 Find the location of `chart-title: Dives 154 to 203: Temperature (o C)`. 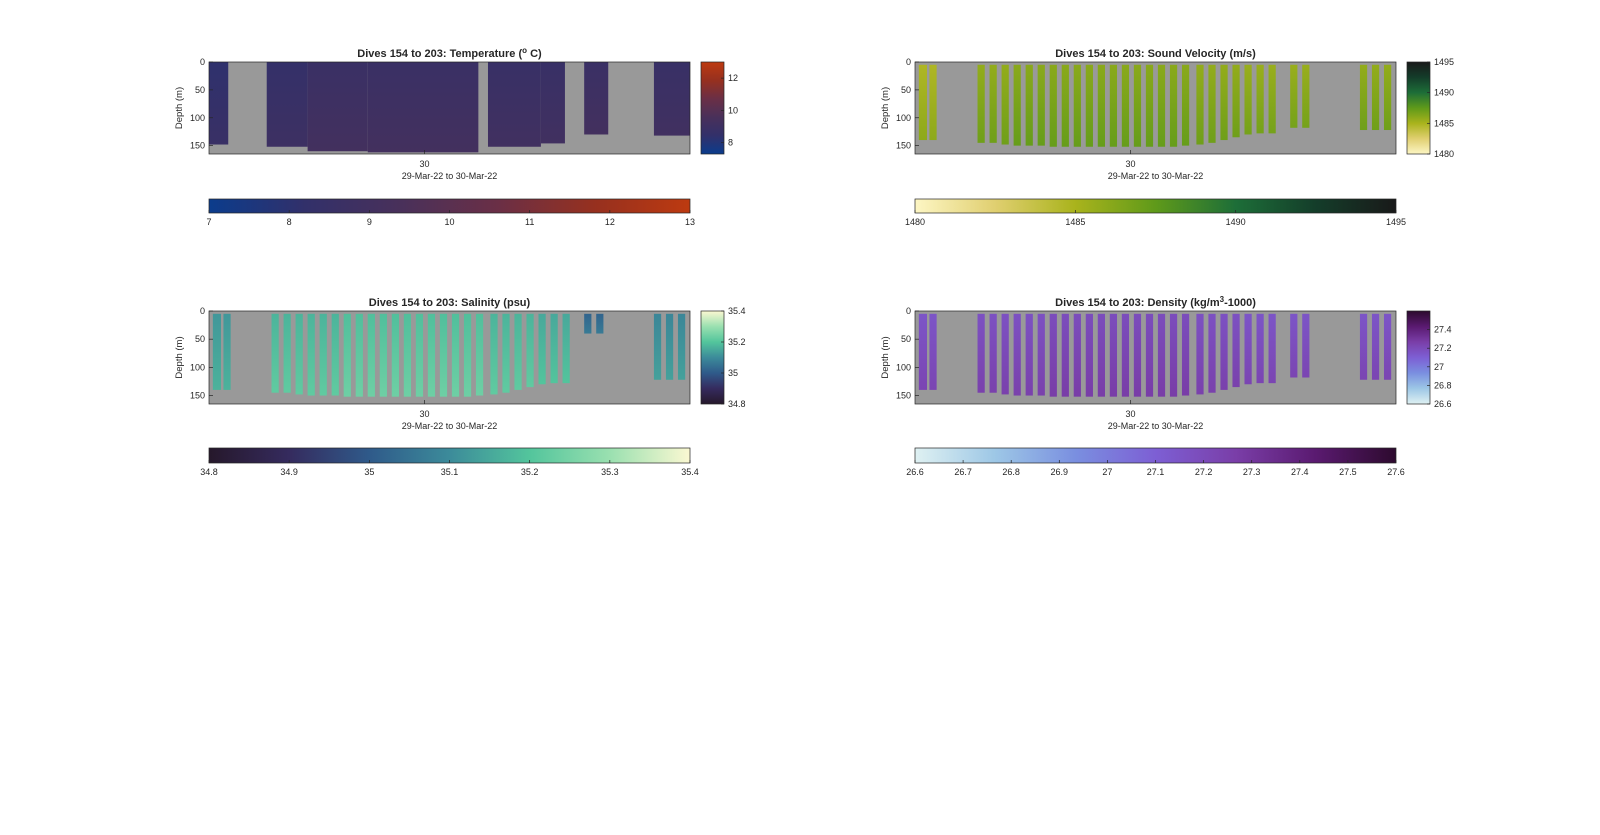

chart-title: Dives 154 to 203: Temperature (o C) is located at coordinates (449, 53).